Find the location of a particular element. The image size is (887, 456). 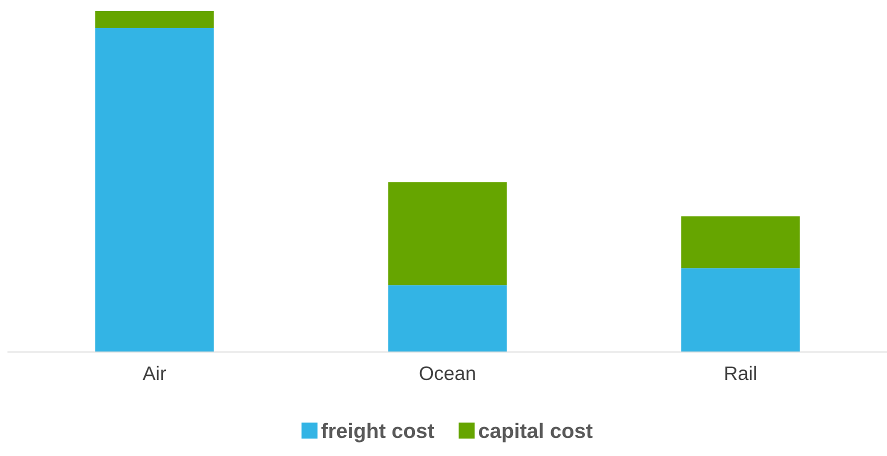

legend-label: freight cost is located at coordinates (377, 432).